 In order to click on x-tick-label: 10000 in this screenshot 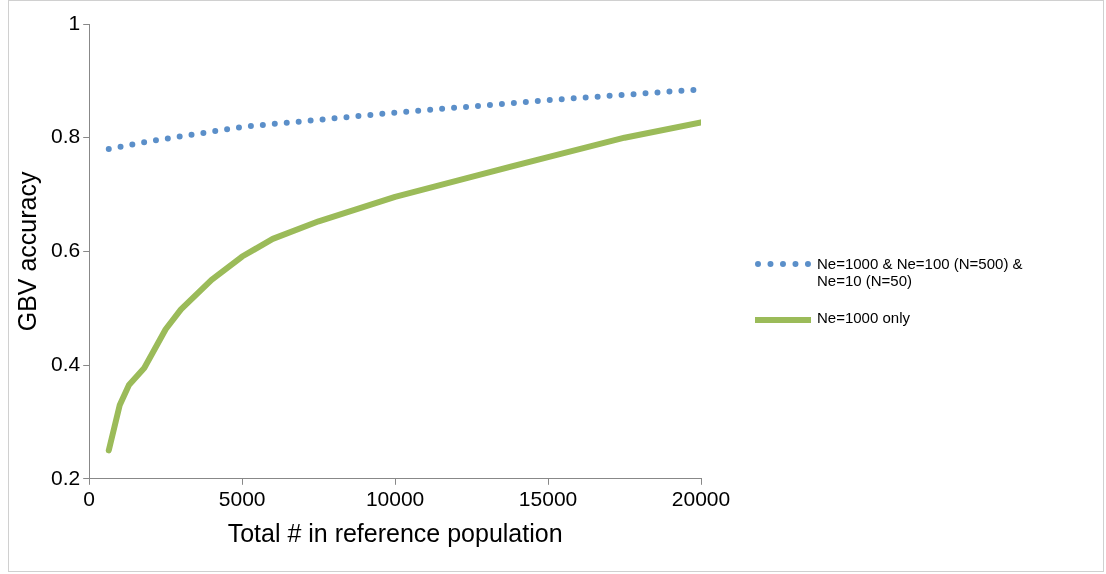, I will do `click(395, 499)`.